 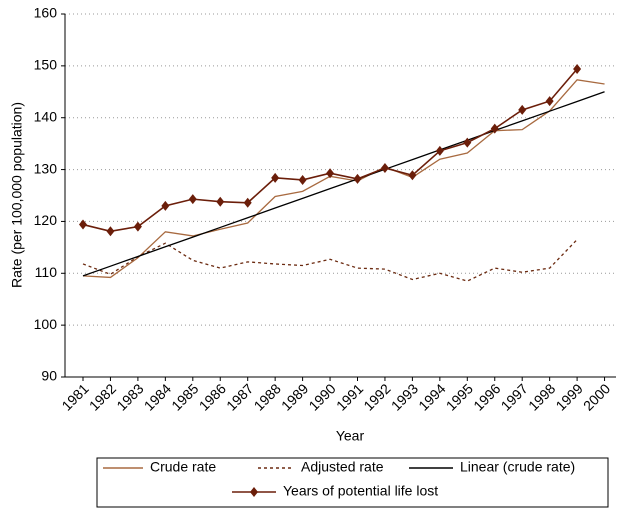 I want to click on legend-label: Crude rate, so click(x=183, y=467).